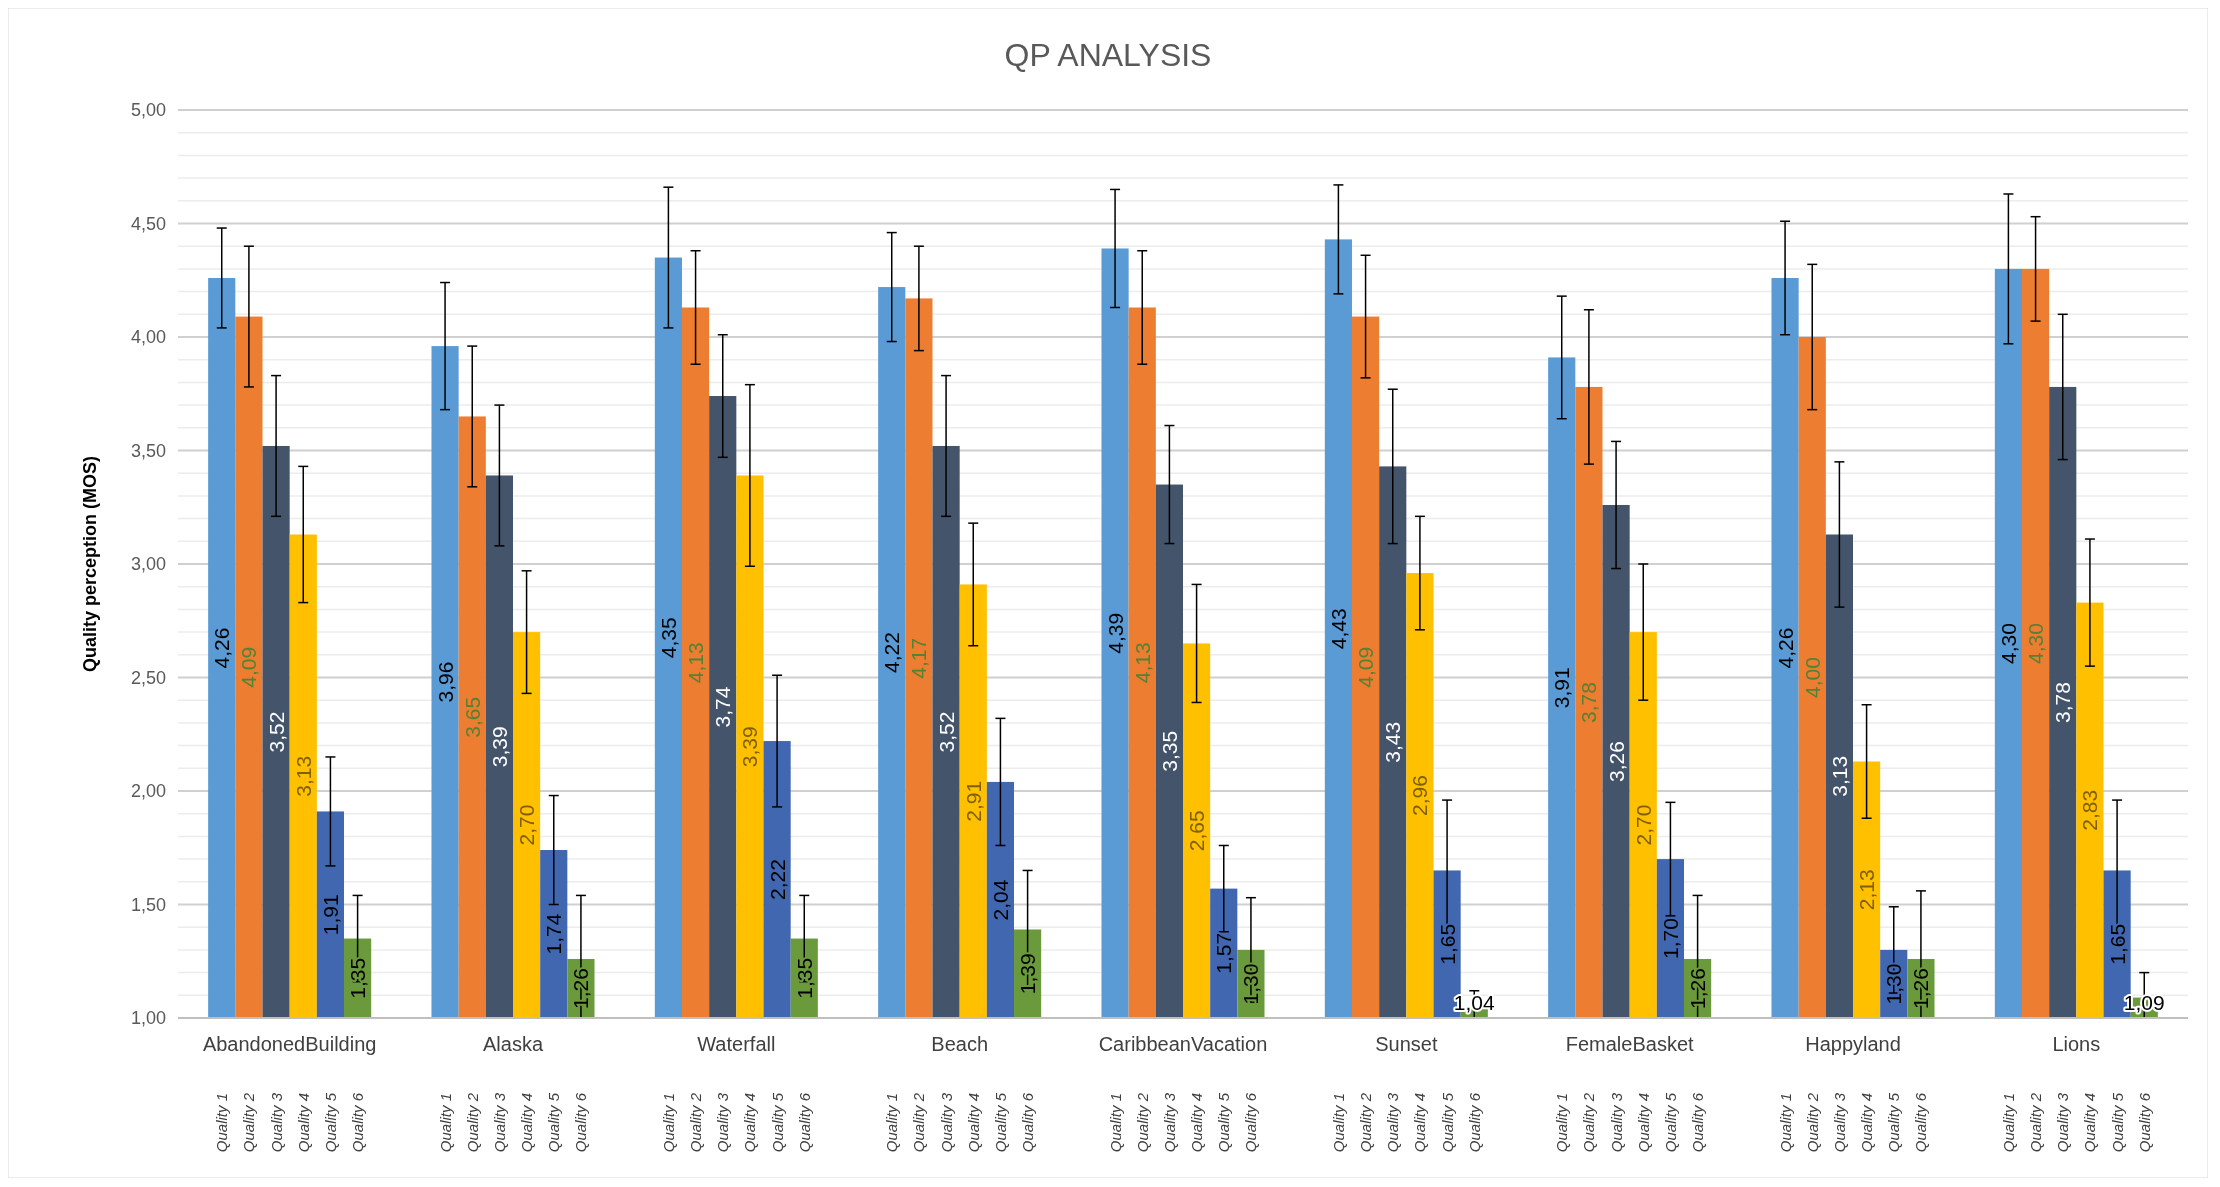 This screenshot has width=2220, height=1187. Describe the element at coordinates (1867, 890) in the screenshot. I see `data-label: 2,13` at that location.